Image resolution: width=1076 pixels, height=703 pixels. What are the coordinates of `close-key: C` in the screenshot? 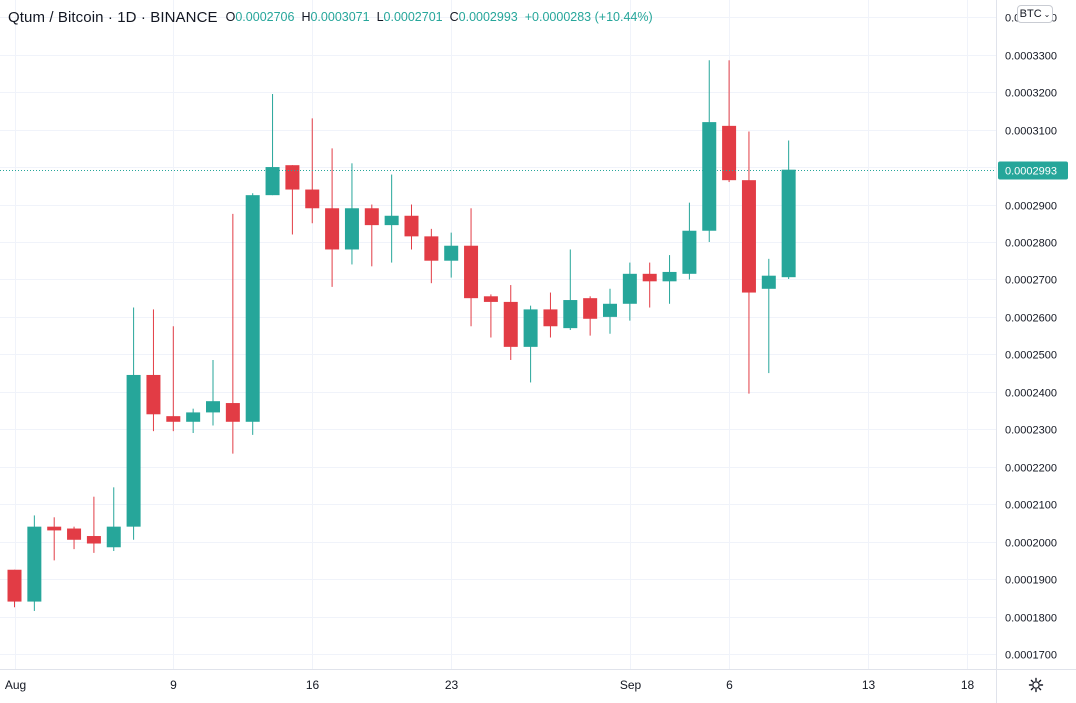 It's located at (454, 17).